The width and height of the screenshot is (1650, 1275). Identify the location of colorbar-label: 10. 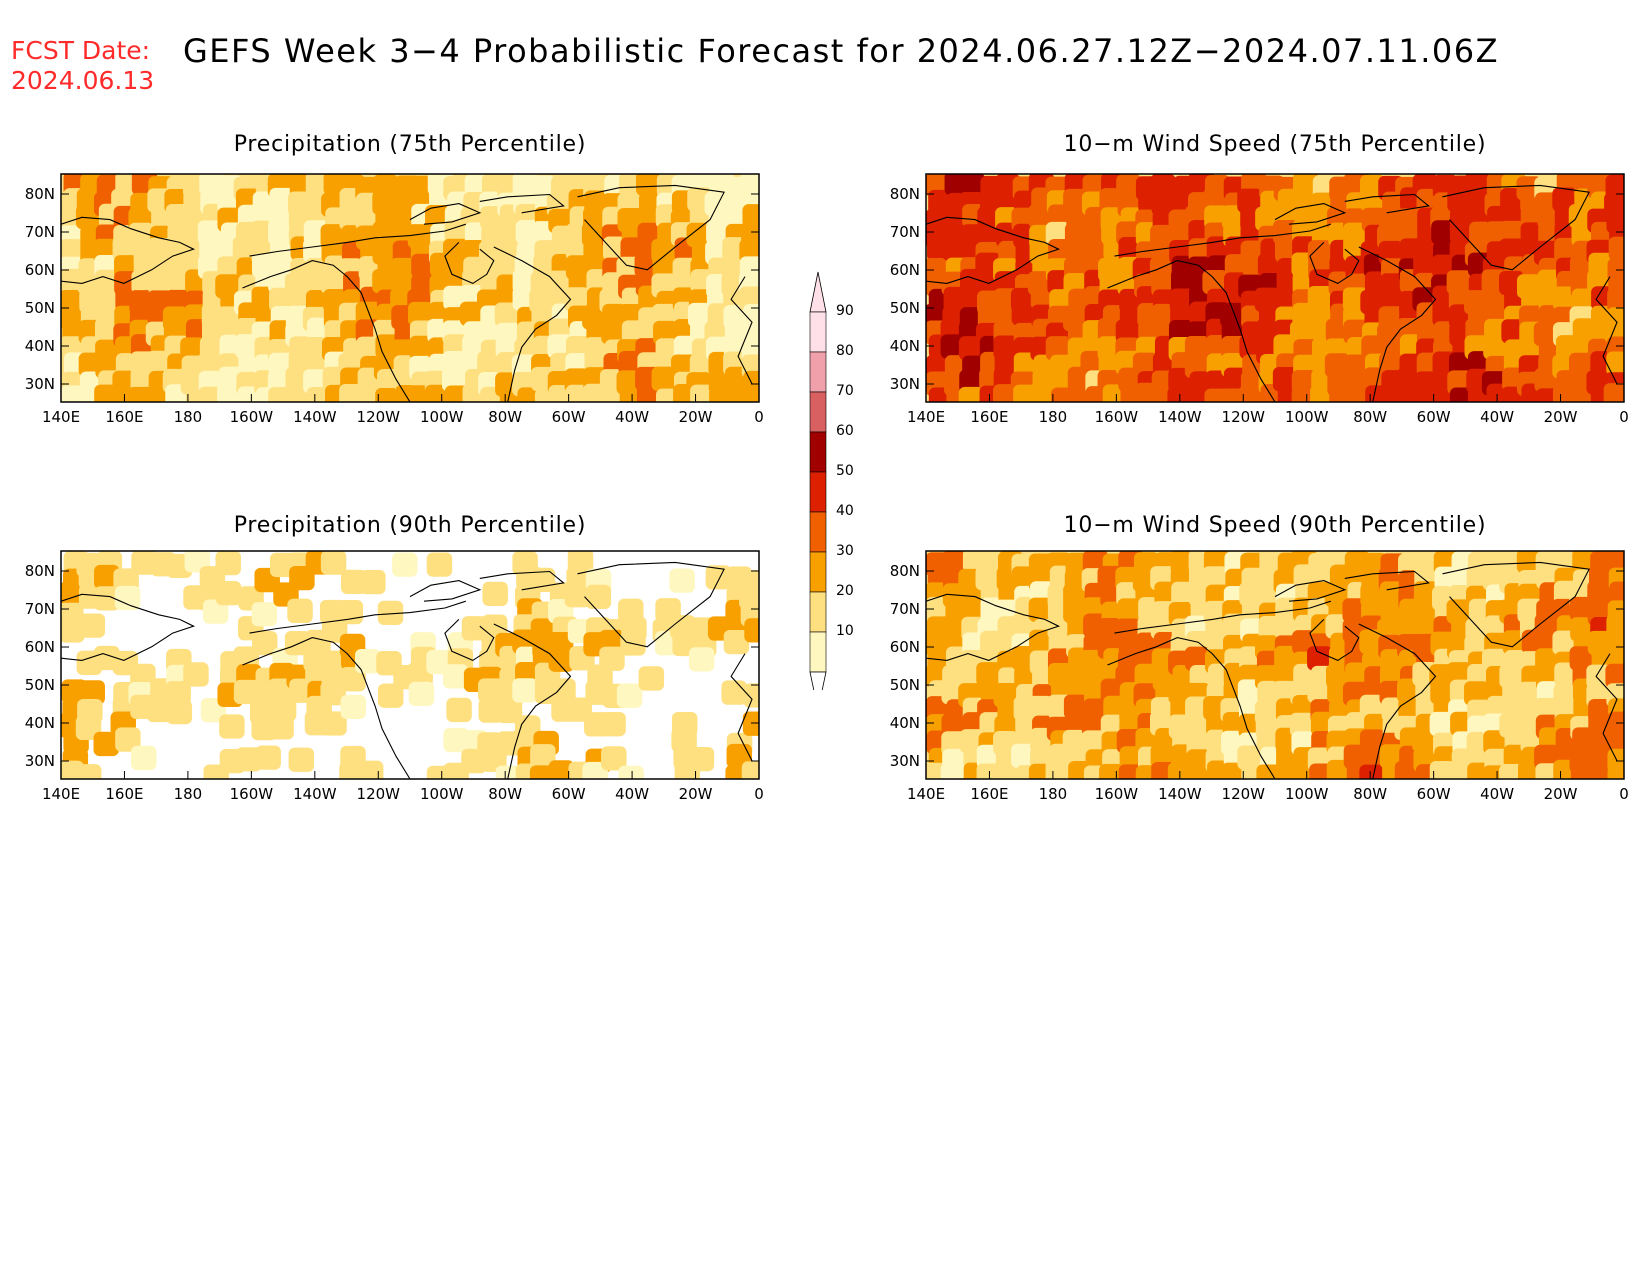
(845, 631).